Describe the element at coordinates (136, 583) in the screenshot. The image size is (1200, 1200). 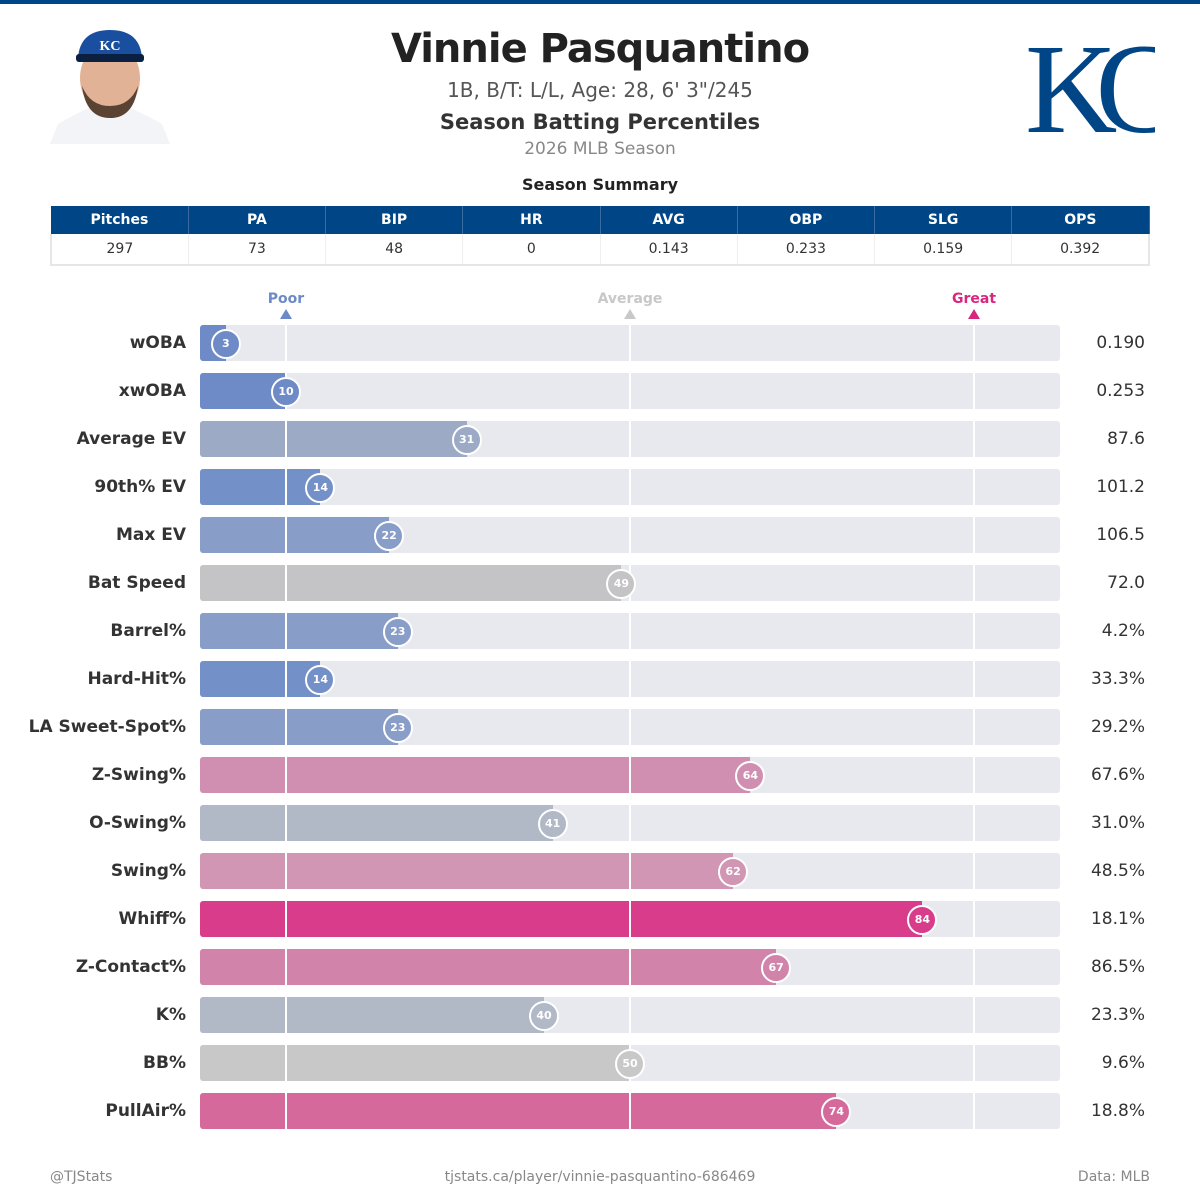
I see `metric-label: Bat Speed` at that location.